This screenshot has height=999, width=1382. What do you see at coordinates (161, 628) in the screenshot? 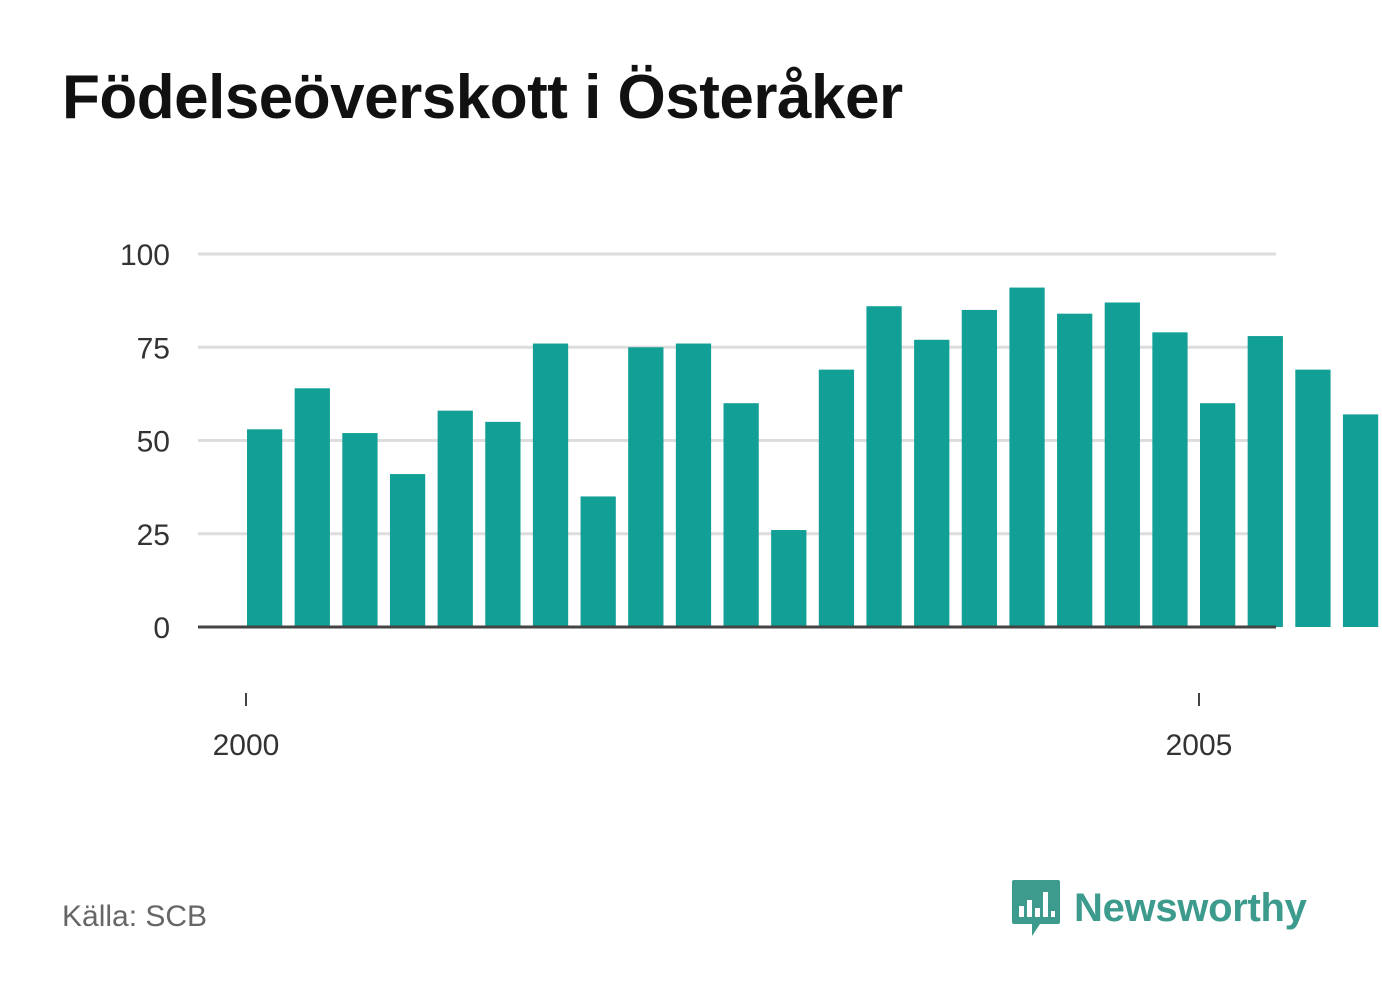
I see `y-tick-label: 0` at bounding box center [161, 628].